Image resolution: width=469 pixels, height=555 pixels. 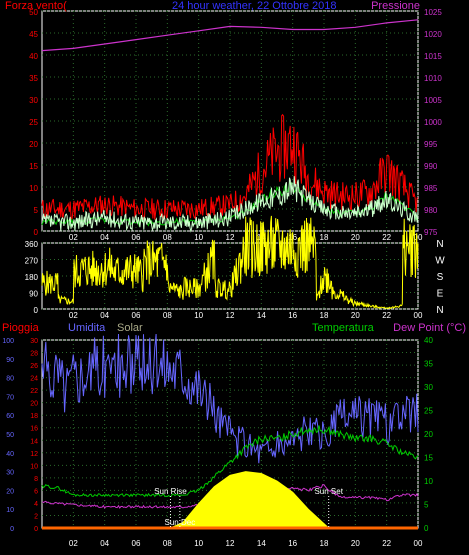 What do you see at coordinates (36, 6) in the screenshot?
I see `wind-axis-label: Forza vento(` at bounding box center [36, 6].